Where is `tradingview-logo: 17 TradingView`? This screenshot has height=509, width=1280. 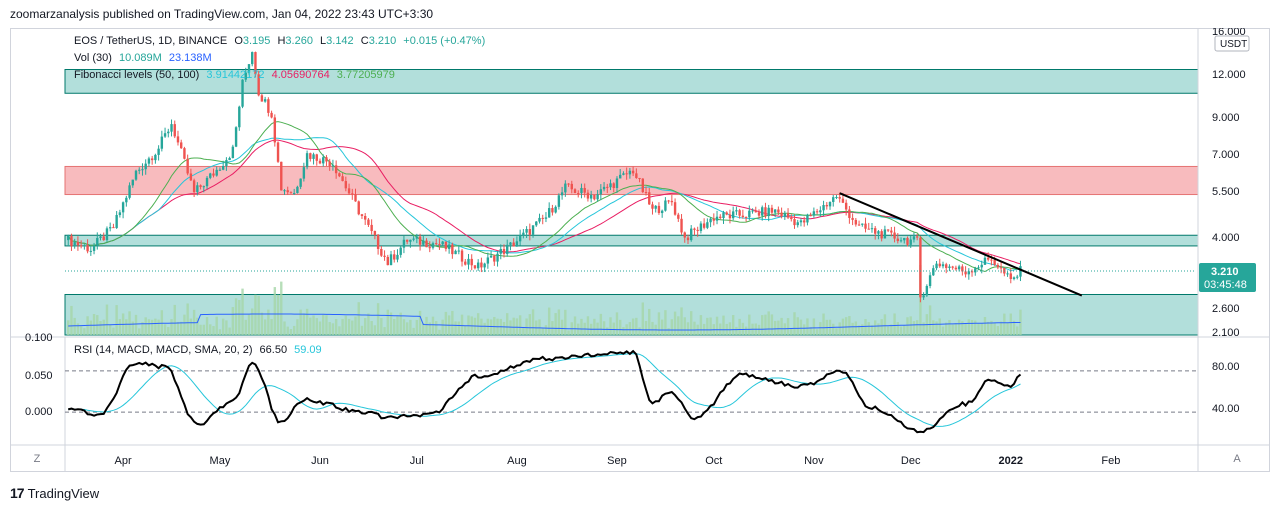 tradingview-logo: 17 TradingView is located at coordinates (54, 493).